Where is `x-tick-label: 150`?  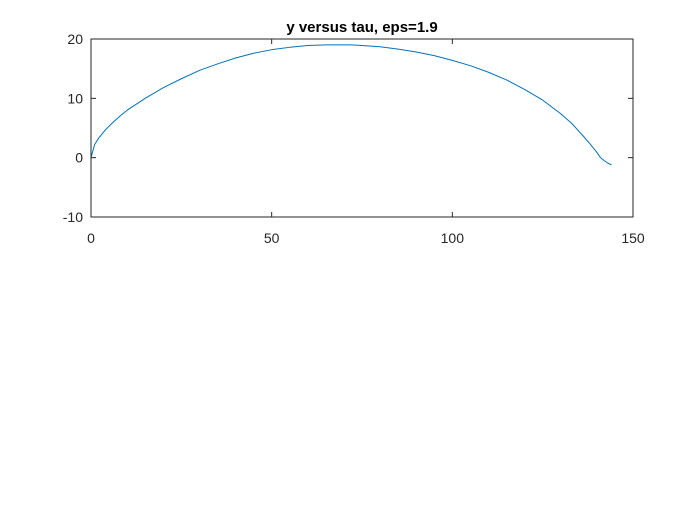
x-tick-label: 150 is located at coordinates (633, 238).